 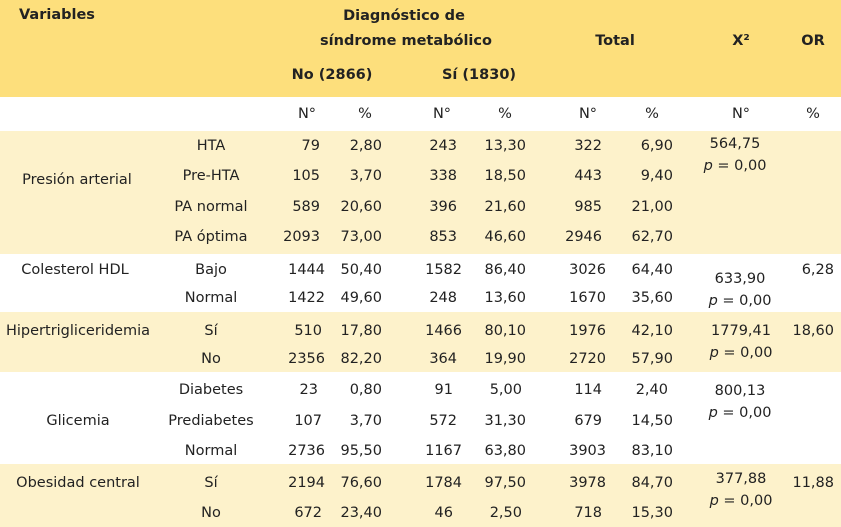 I want to click on table-cell: 2720, so click(x=587, y=359).